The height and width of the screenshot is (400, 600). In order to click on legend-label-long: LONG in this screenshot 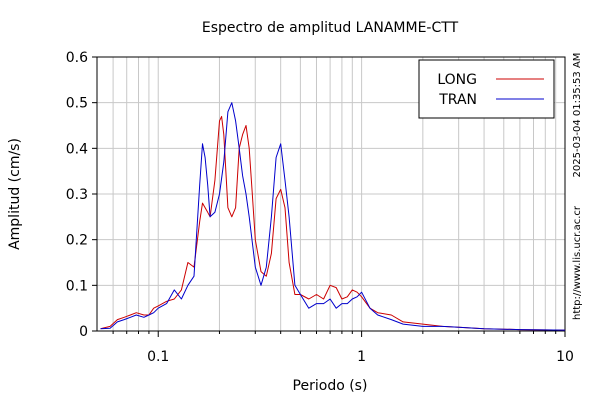, I will do `click(457, 80)`.